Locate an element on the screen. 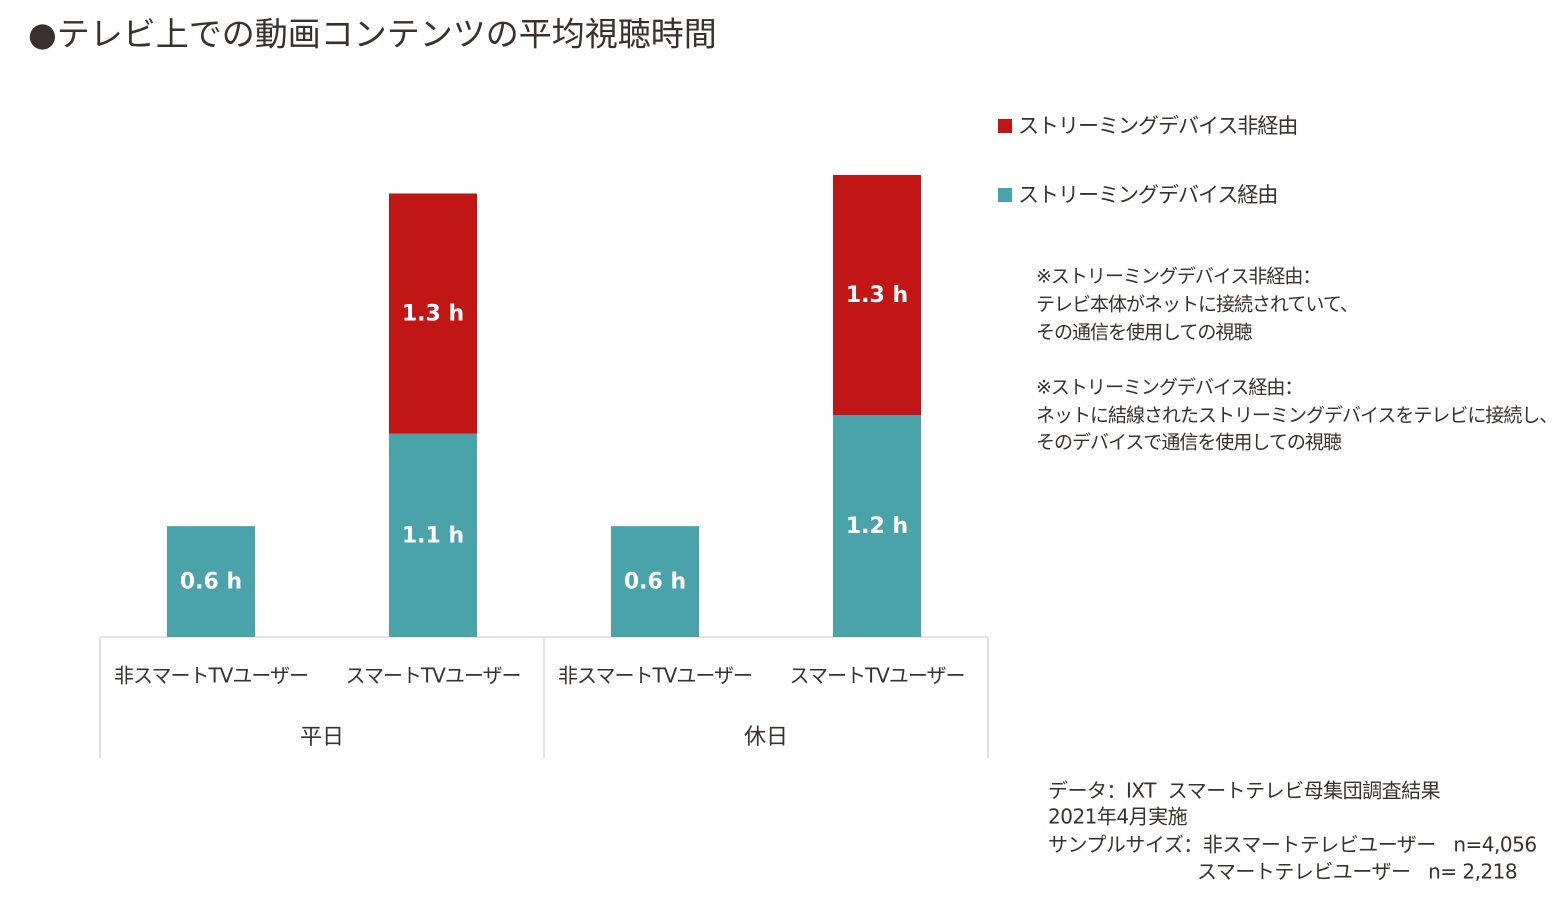  note: その通信を使用しての視聴 is located at coordinates (1144, 333).